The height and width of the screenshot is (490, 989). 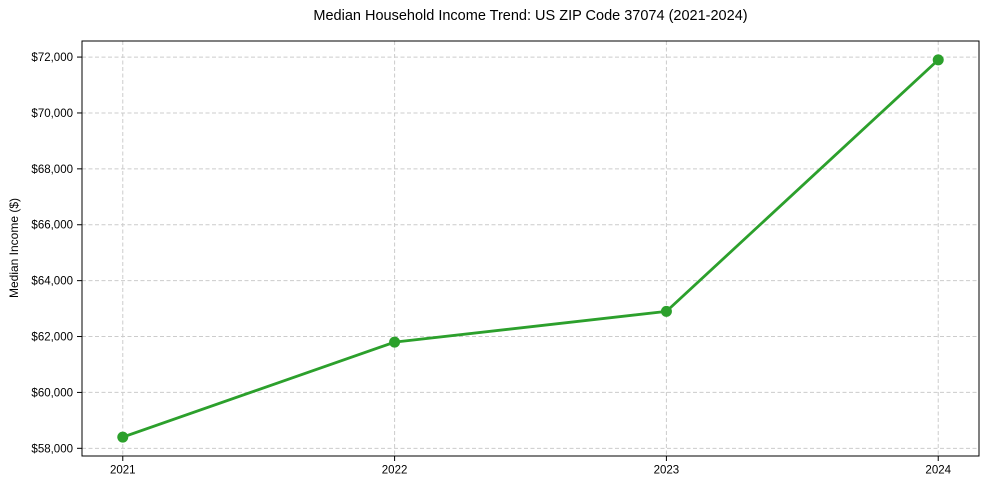 What do you see at coordinates (52, 226) in the screenshot?
I see `y-tick-label: $66,000` at bounding box center [52, 226].